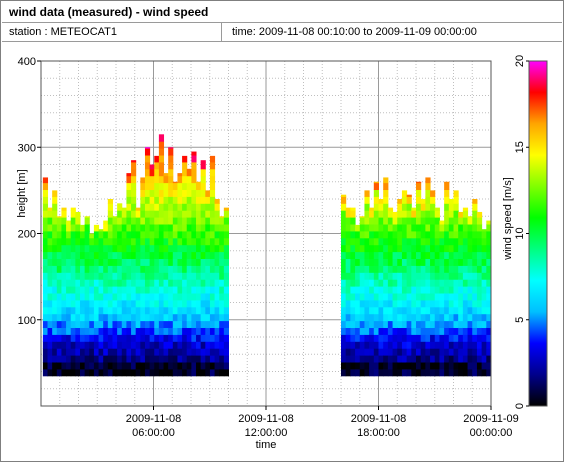 This screenshot has height=462, width=564. I want to click on x-tick-label-time: 00:00:00, so click(491, 433).